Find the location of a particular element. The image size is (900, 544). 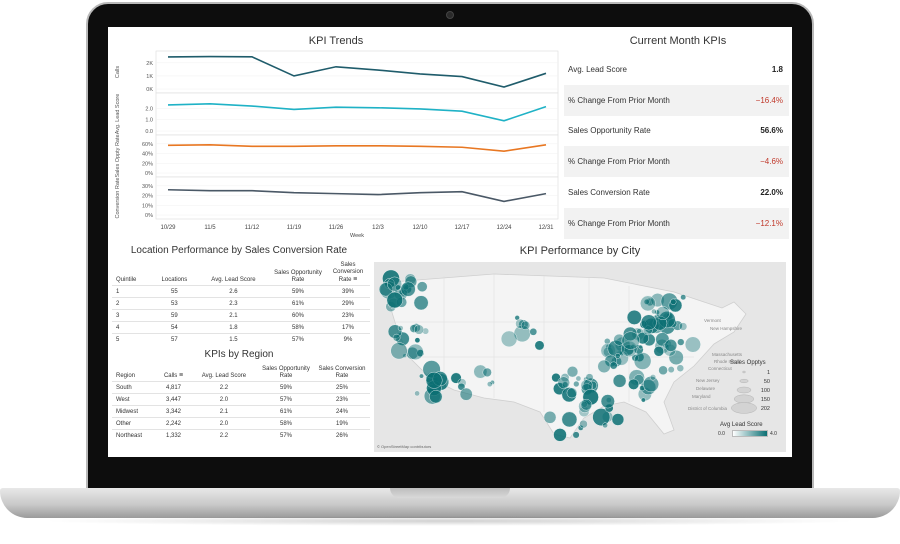

table-row: West 3,447 2.0 57% 23% is located at coordinates (241, 399).